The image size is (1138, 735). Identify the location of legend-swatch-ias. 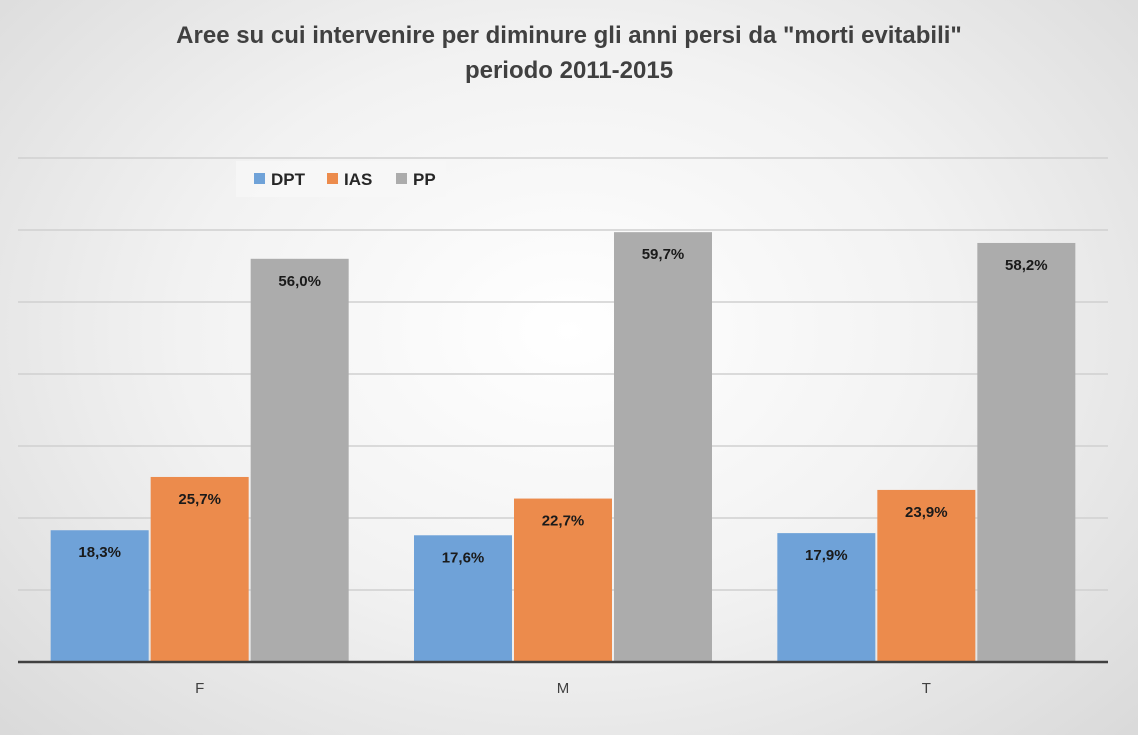
(332, 178).